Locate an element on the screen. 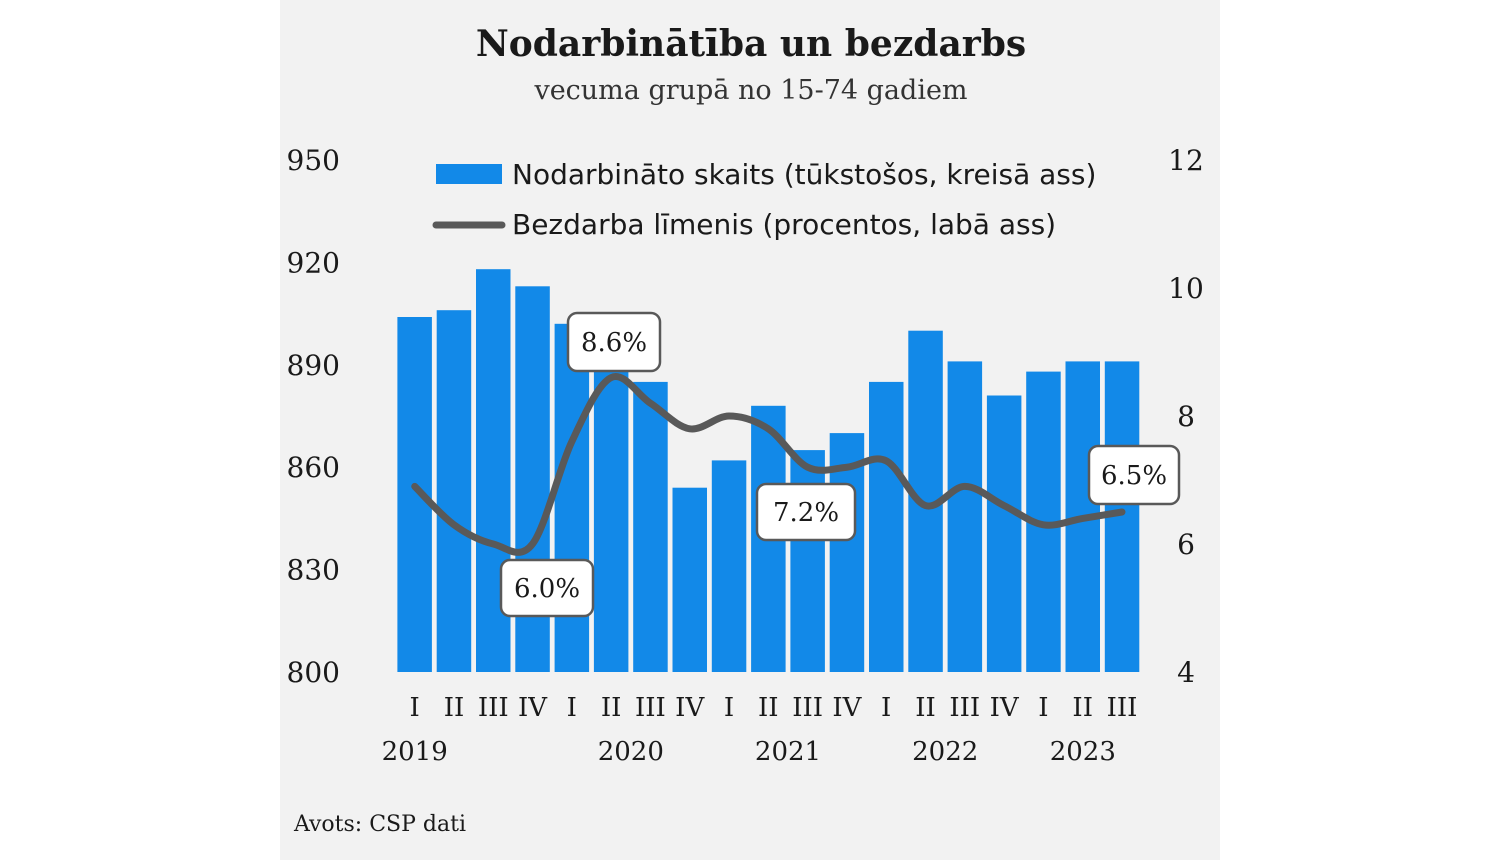 This screenshot has height=860, width=1500. right-tick-label: 4 is located at coordinates (1186, 672).